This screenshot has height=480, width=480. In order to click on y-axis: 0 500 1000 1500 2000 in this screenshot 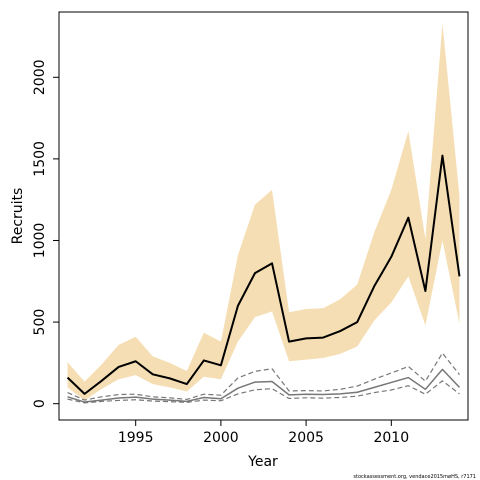, I will do `click(45, 233)`.